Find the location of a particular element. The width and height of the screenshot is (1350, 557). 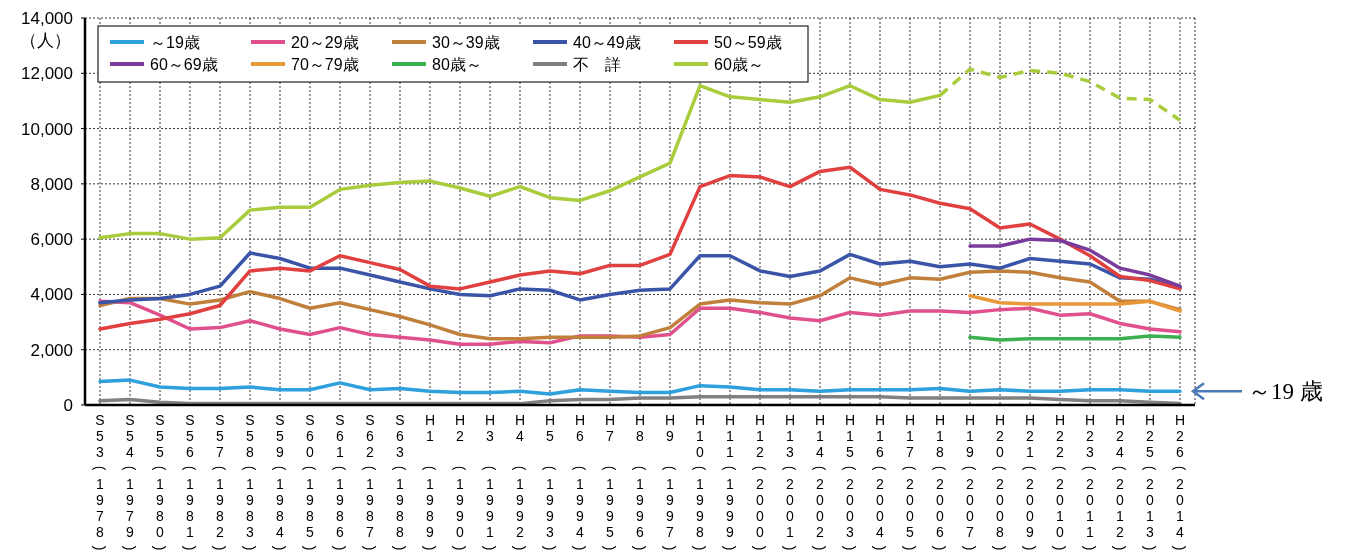

xtick: H10(1998) is located at coordinates (700, 481).